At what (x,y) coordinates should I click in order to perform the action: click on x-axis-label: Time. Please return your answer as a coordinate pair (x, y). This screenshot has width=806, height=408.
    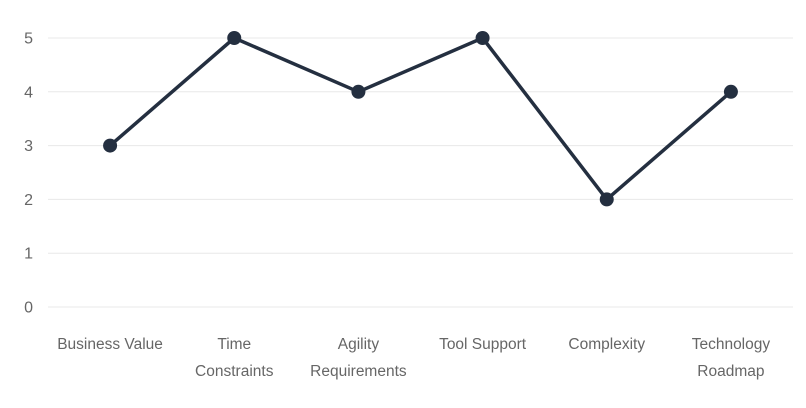
    Looking at the image, I should click on (234, 344).